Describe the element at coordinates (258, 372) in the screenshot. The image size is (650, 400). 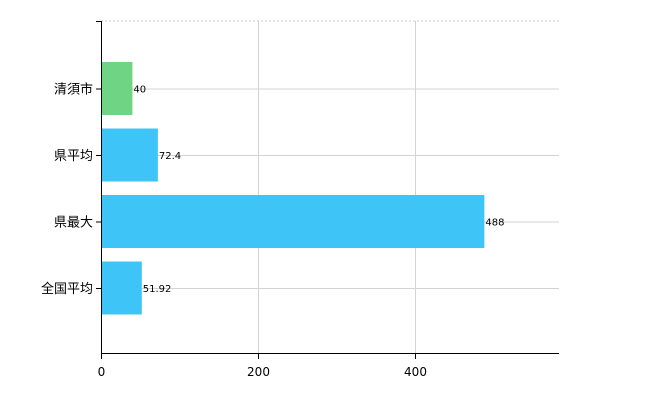
I see `x-tick-label-200: 200` at that location.